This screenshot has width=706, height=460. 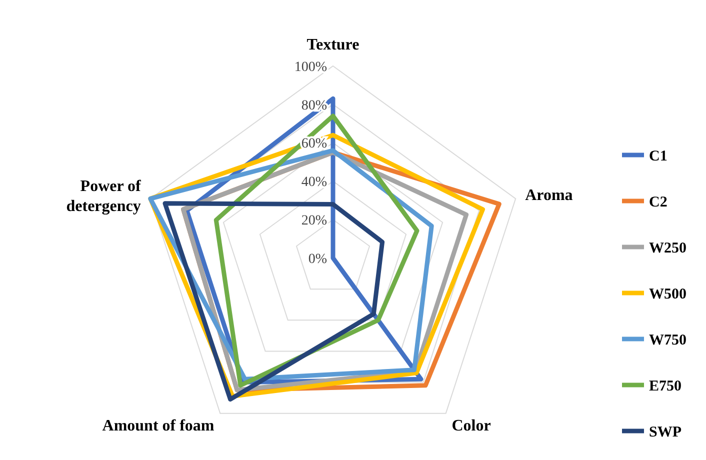 What do you see at coordinates (667, 340) in the screenshot?
I see `legend-label: W750` at bounding box center [667, 340].